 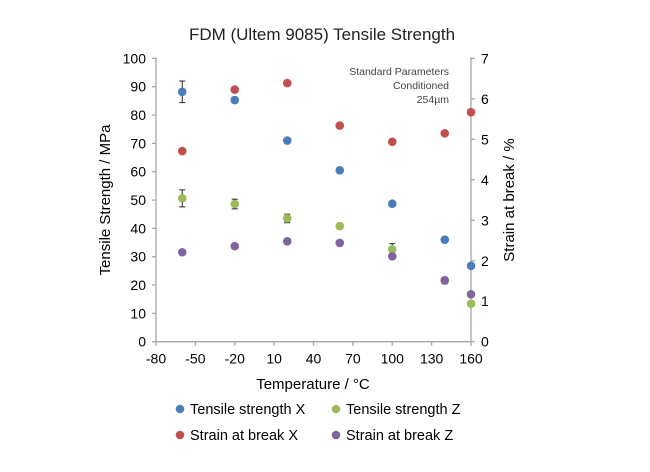 What do you see at coordinates (485, 342) in the screenshot?
I see `y2-tick-label: 0` at bounding box center [485, 342].